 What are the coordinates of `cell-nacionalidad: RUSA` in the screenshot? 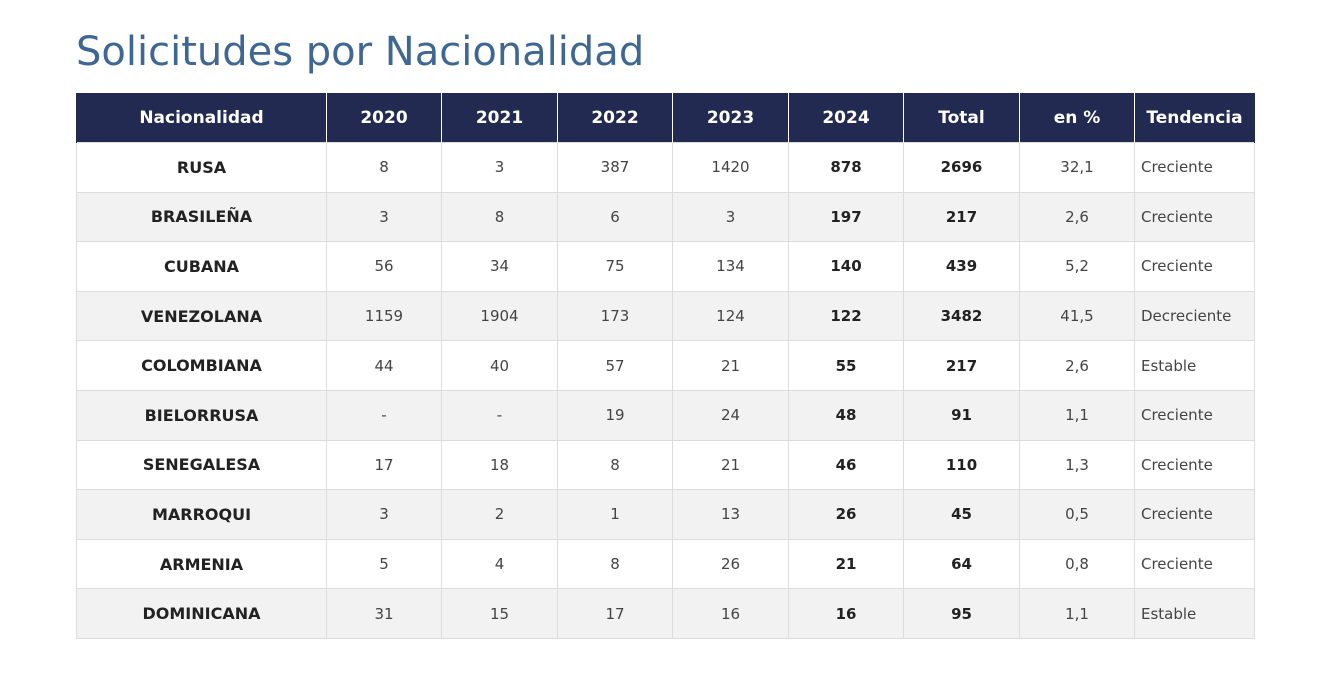 It's located at (201, 167).